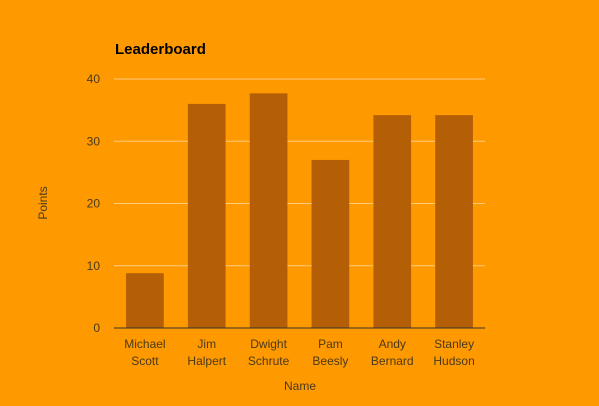  What do you see at coordinates (94, 266) in the screenshot?
I see `y-tick-label: 10` at bounding box center [94, 266].